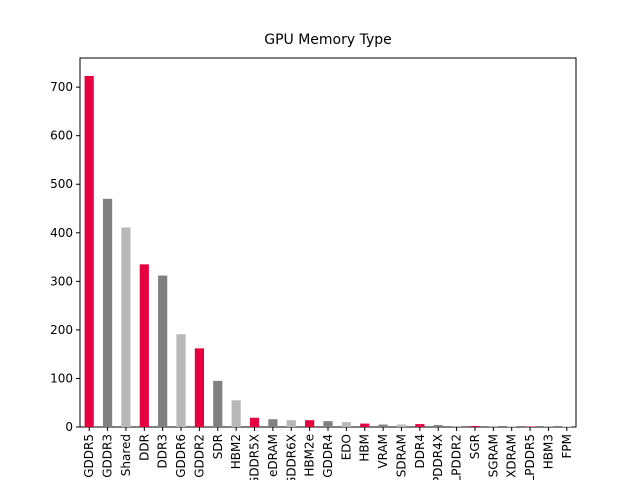 The height and width of the screenshot is (480, 640). What do you see at coordinates (255, 457) in the screenshot?
I see `x-tick-label: GDDR5X` at bounding box center [255, 457].